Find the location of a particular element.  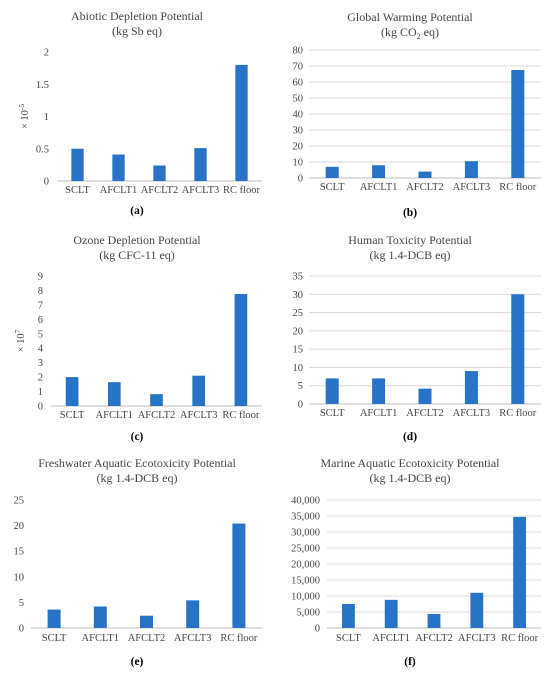

y-tick-label: 6 is located at coordinates (40, 320).